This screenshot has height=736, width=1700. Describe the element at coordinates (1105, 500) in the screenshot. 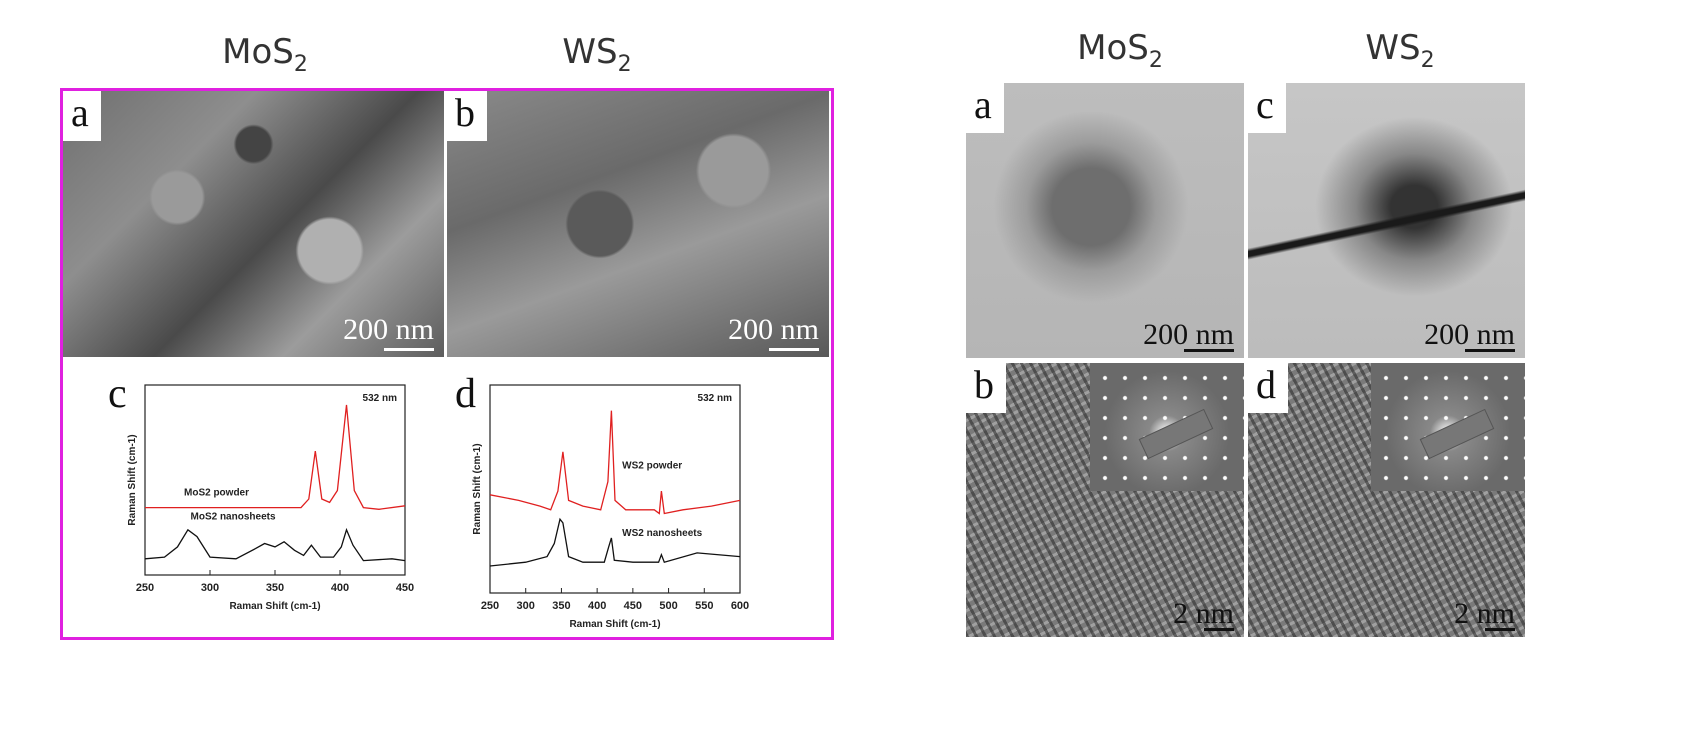

I see `hrtem-image-mos2: b 2 nm` at that location.